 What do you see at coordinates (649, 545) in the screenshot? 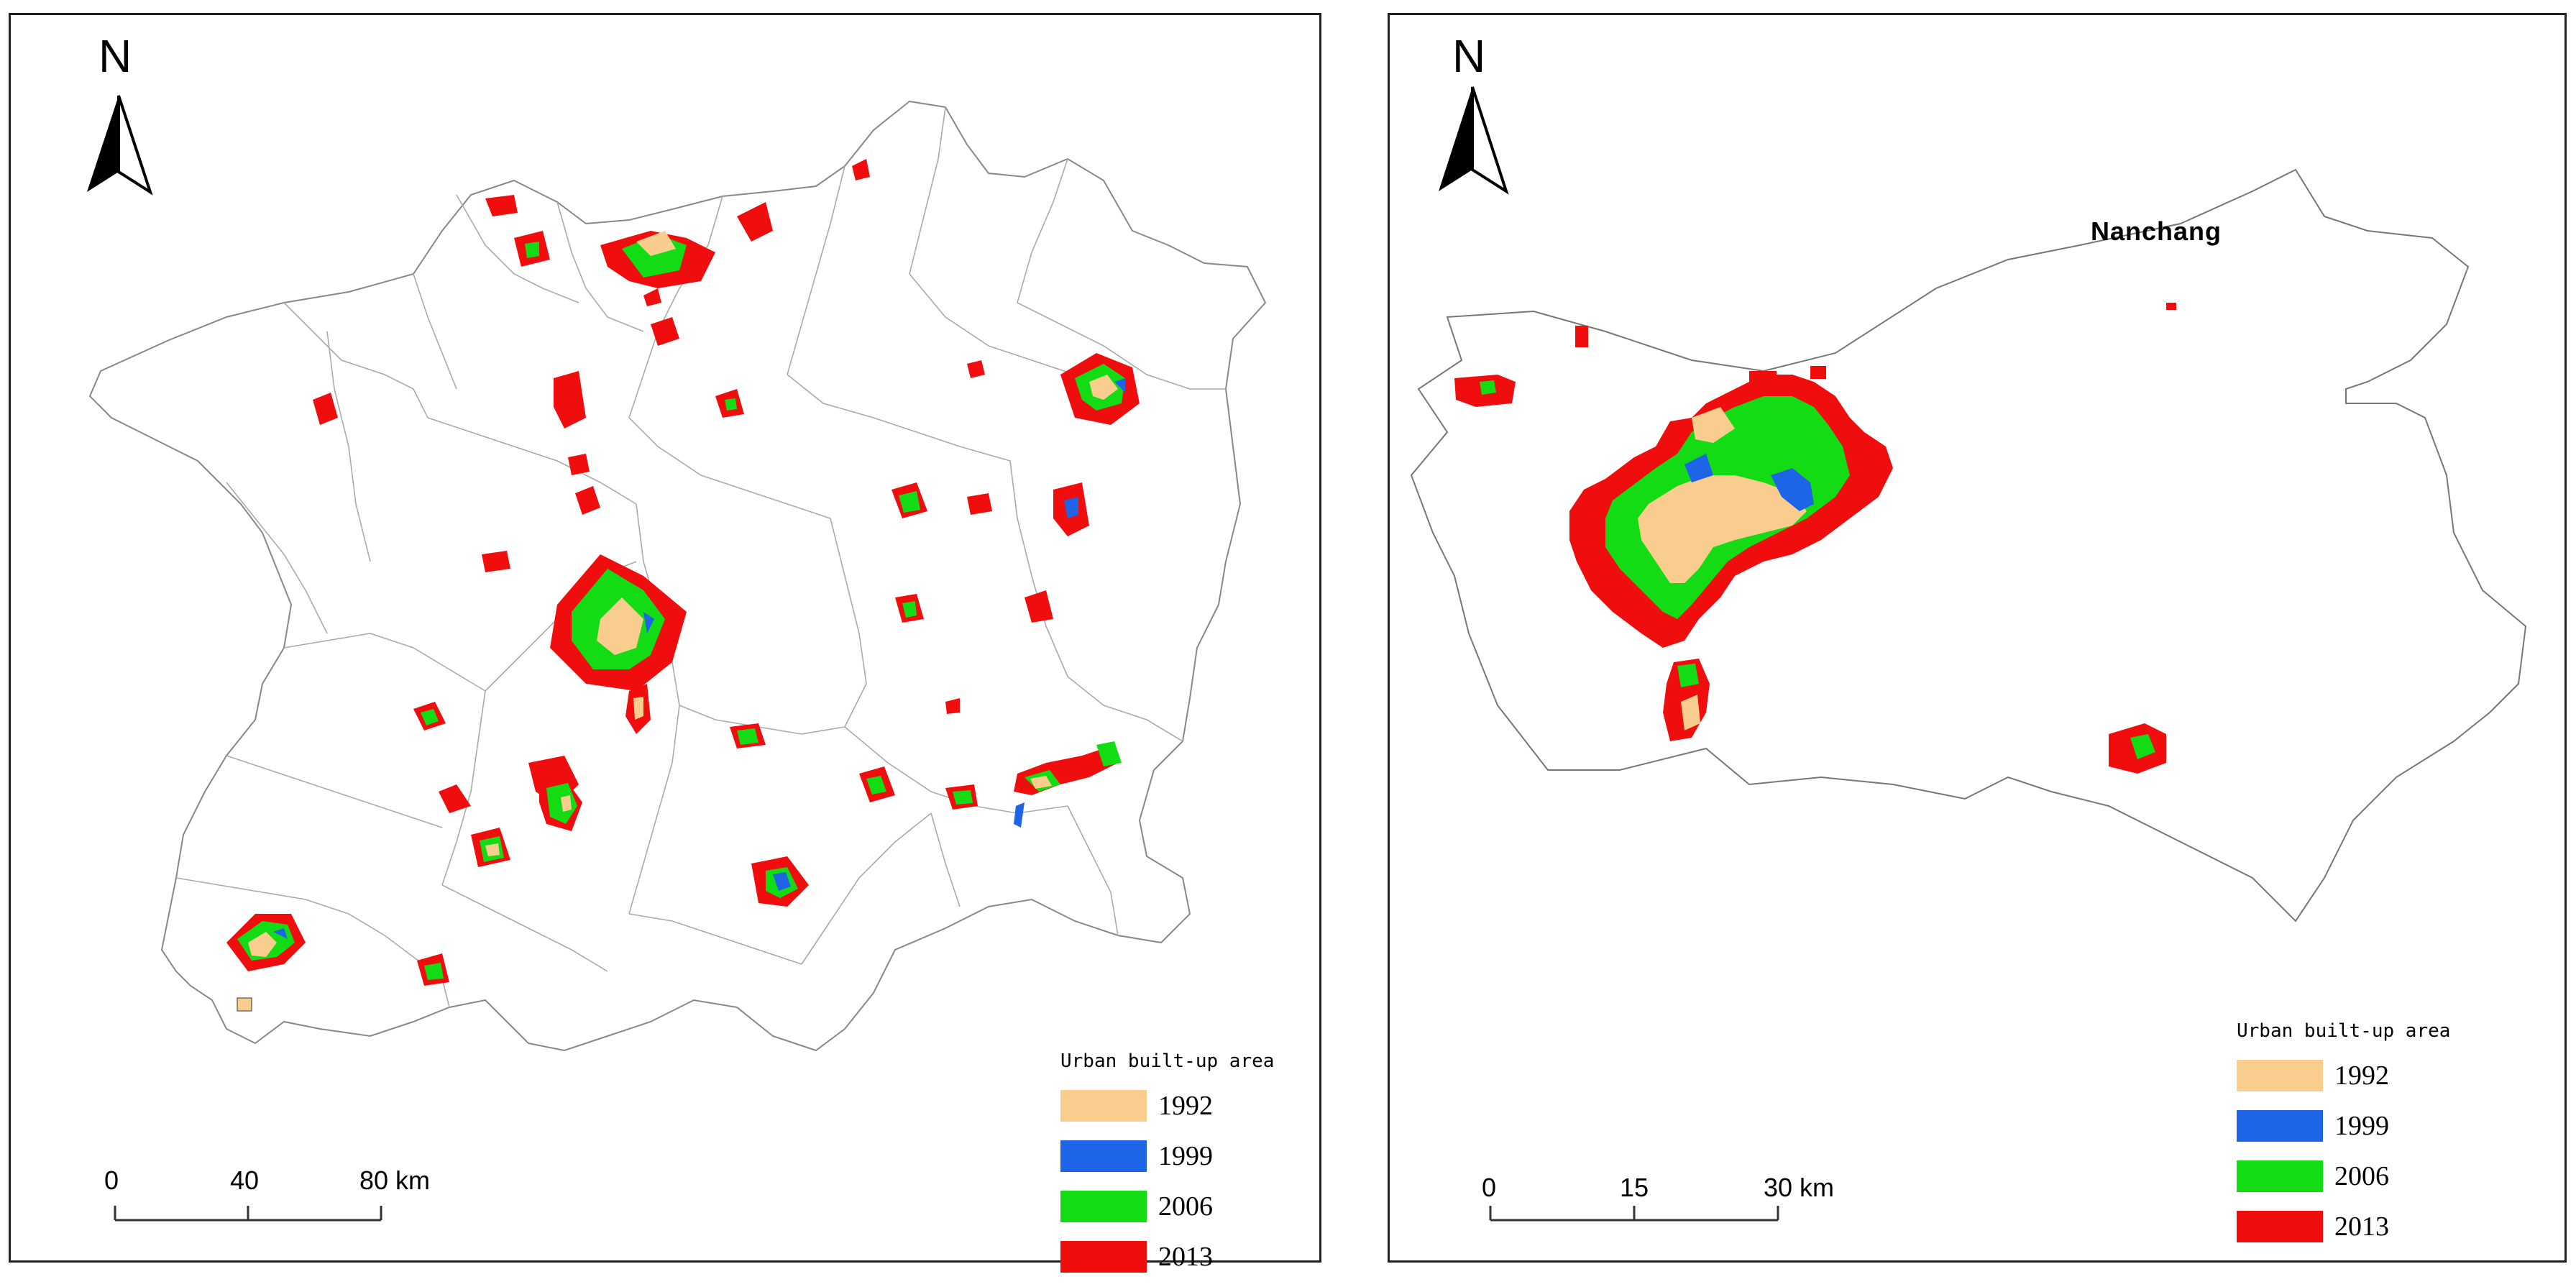
I see `urban-patch-west` at bounding box center [649, 545].